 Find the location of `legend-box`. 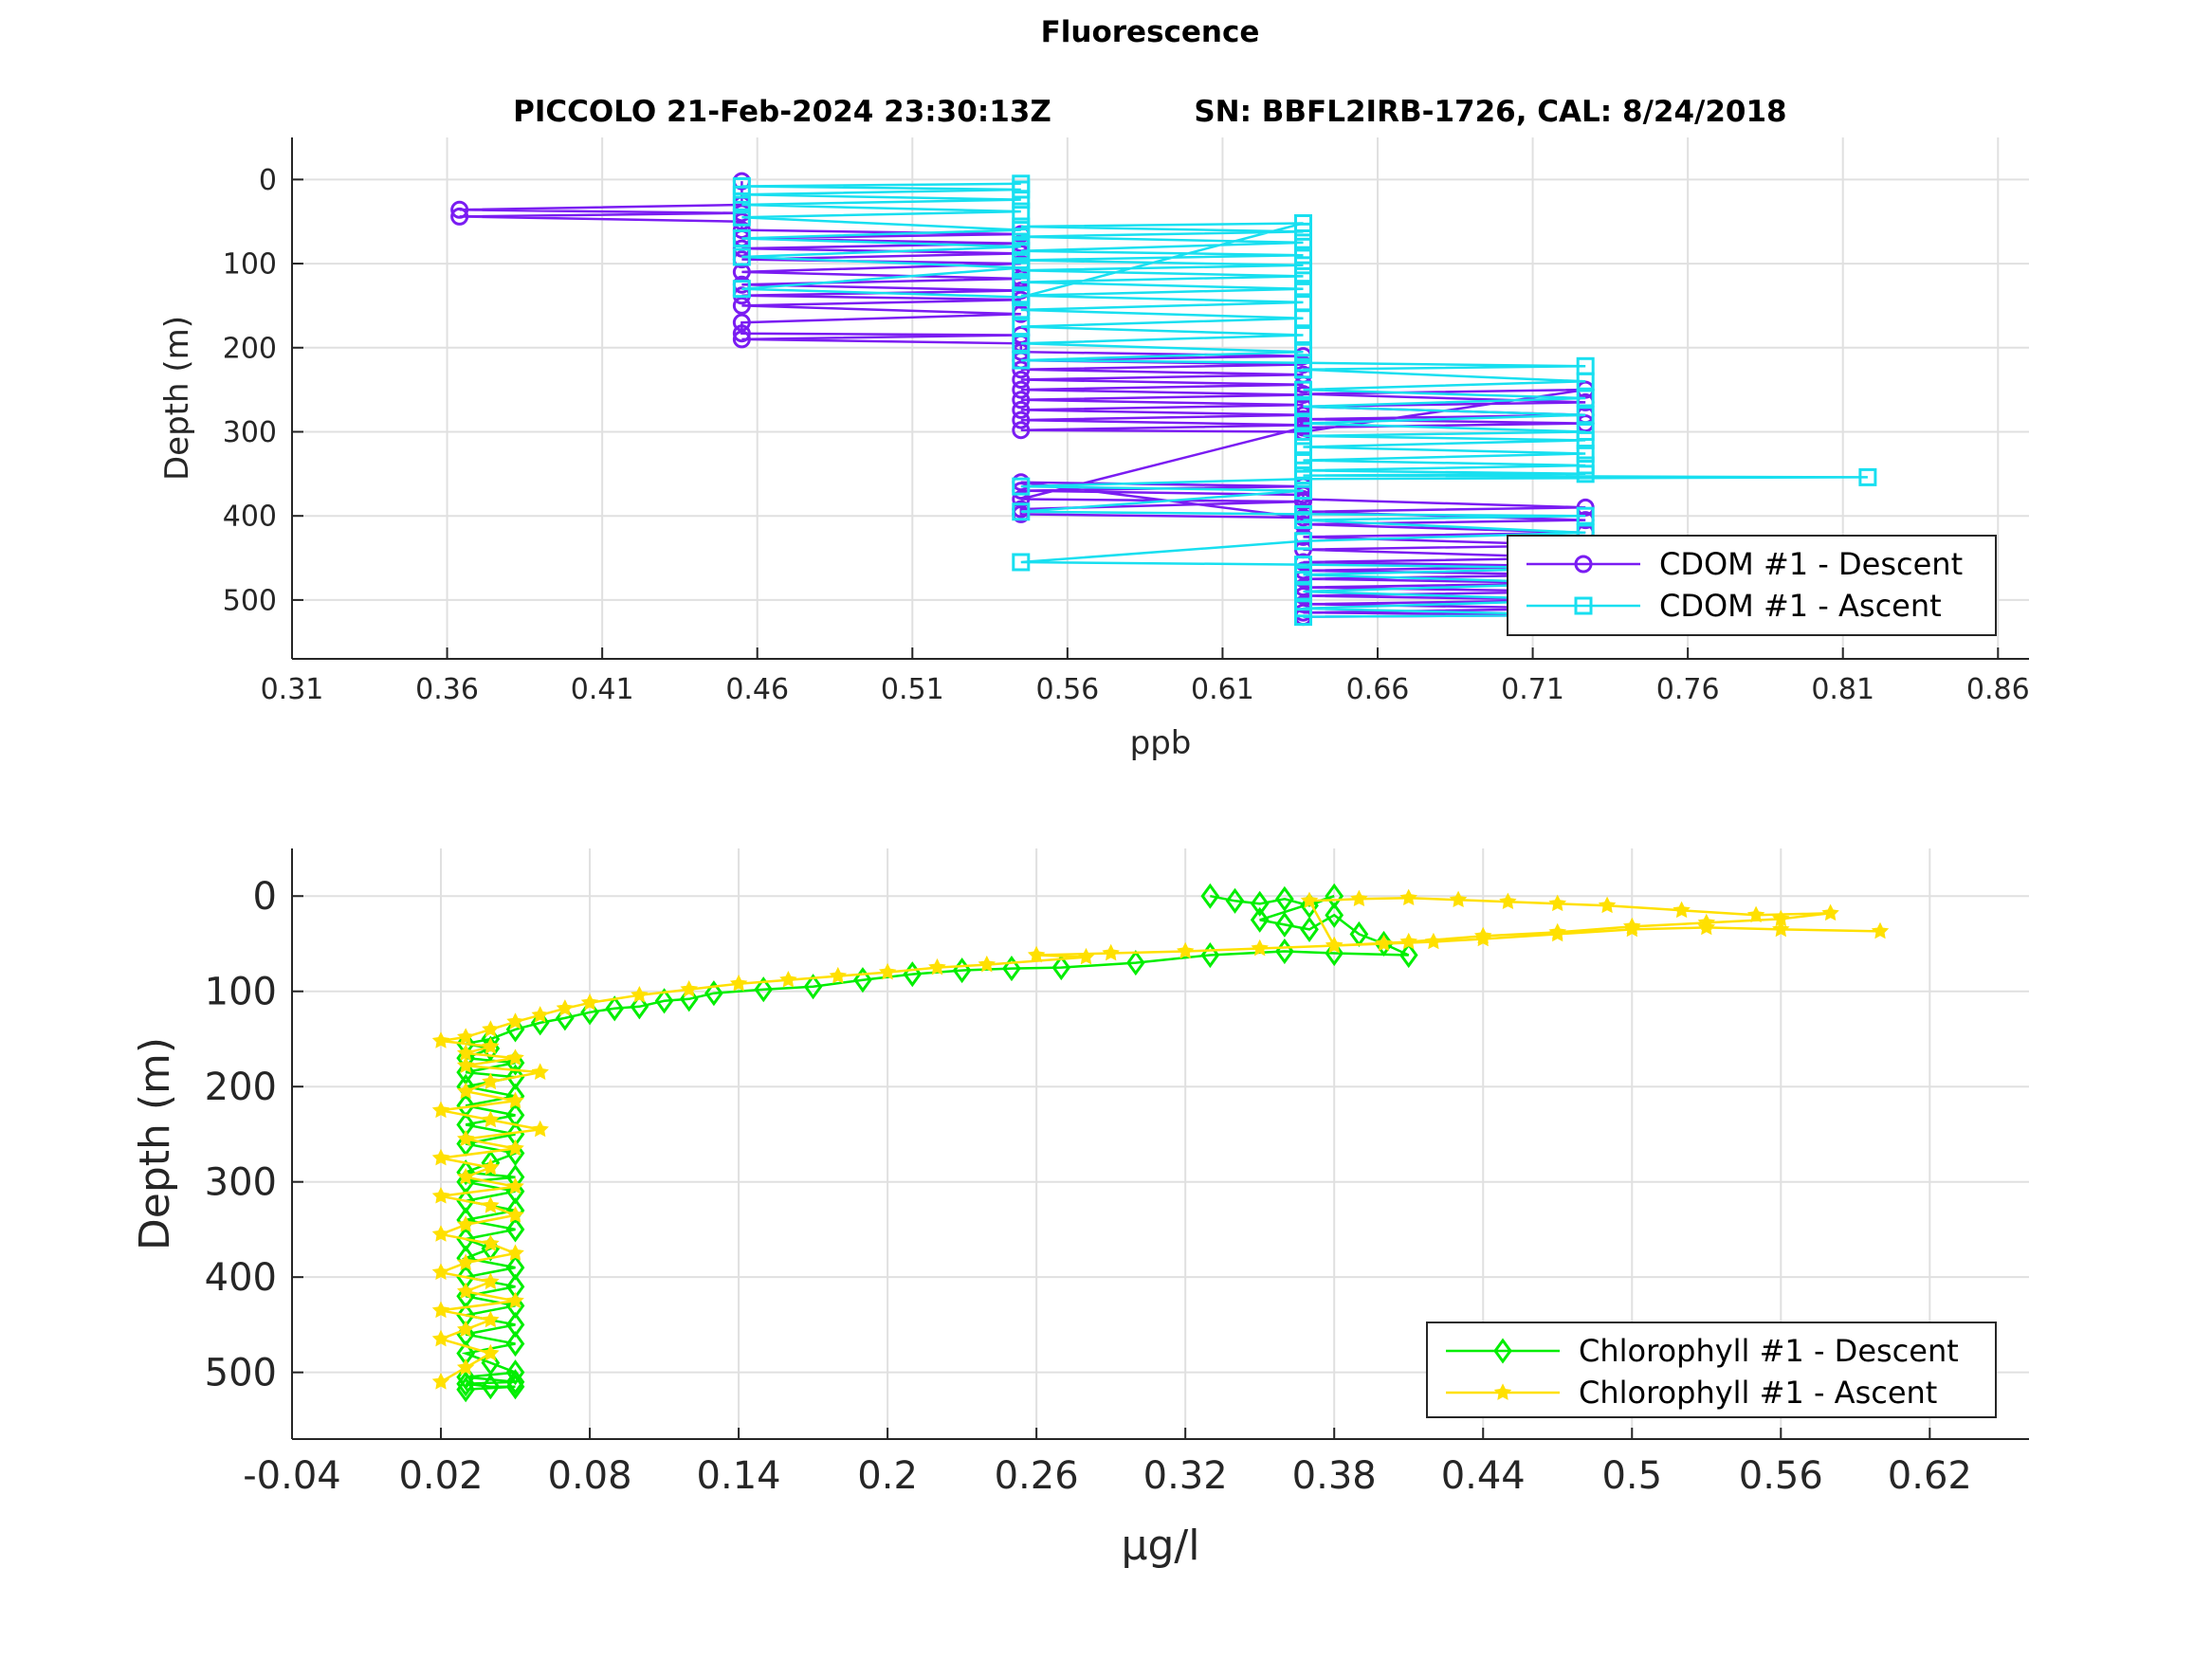

legend-box is located at coordinates (1752, 585).